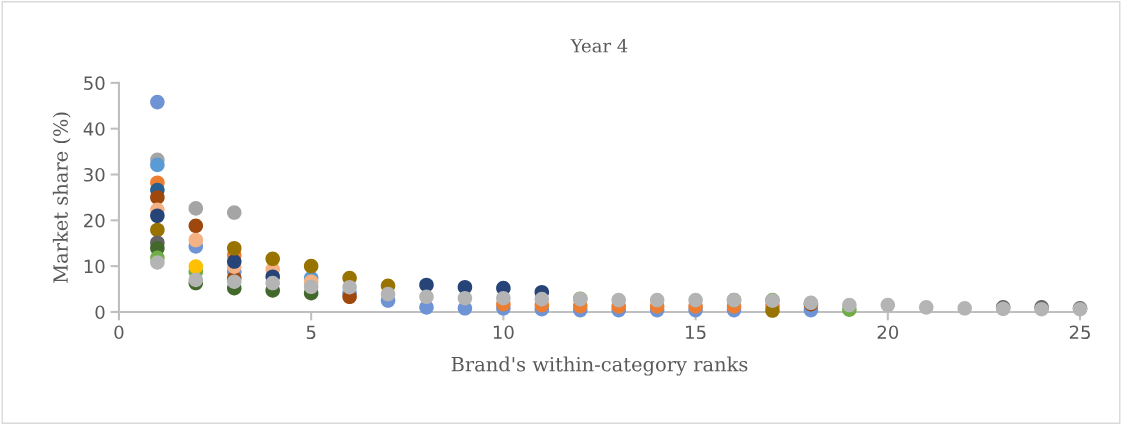 The height and width of the screenshot is (425, 1122). I want to click on x-tick-label: 25, so click(1079, 332).